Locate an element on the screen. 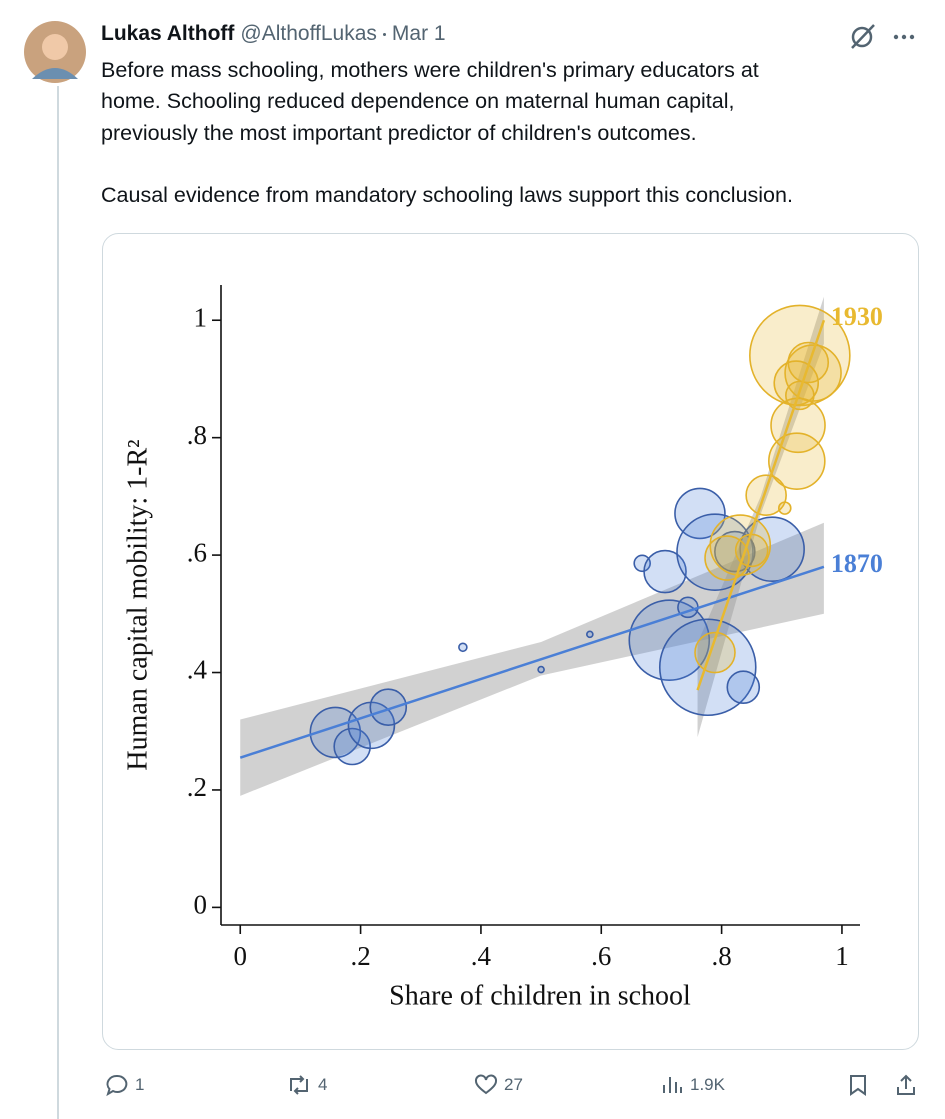  avatar is located at coordinates (55, 52).